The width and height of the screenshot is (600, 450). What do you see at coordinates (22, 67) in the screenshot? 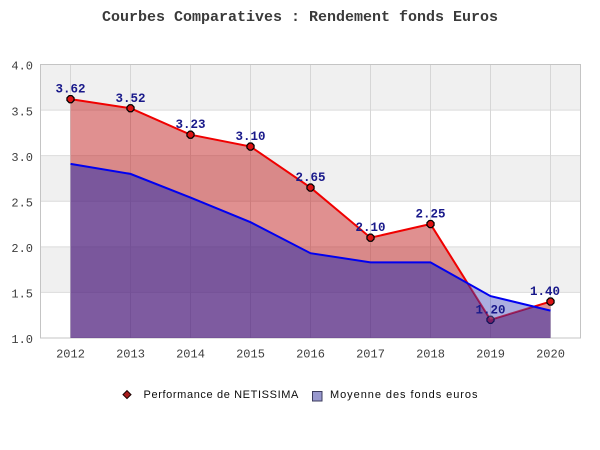
I see `svg-text: 4.0` at bounding box center [22, 67].